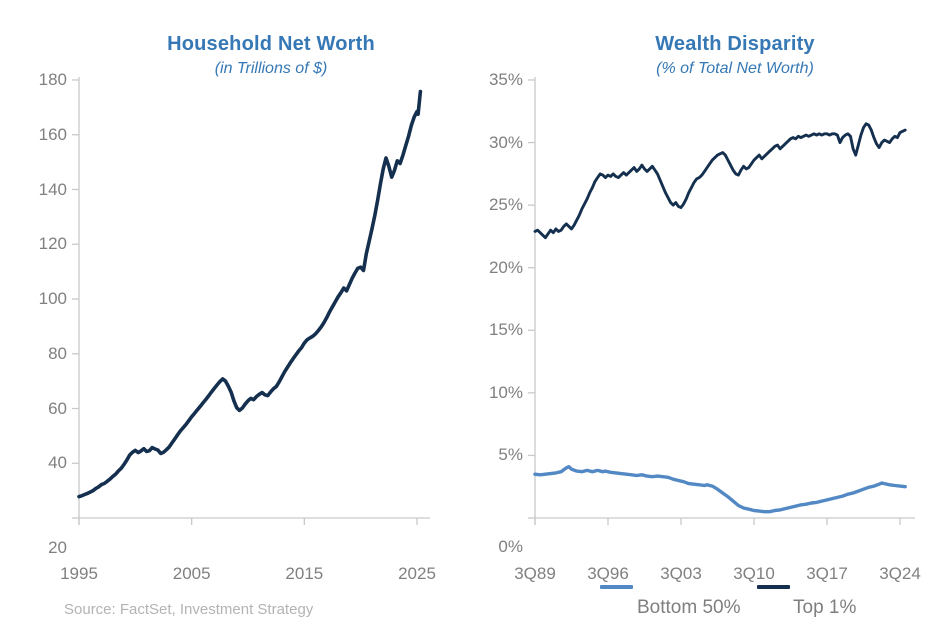 The width and height of the screenshot is (943, 632). Describe the element at coordinates (510, 546) in the screenshot. I see `y-tick-label: 0%` at that location.